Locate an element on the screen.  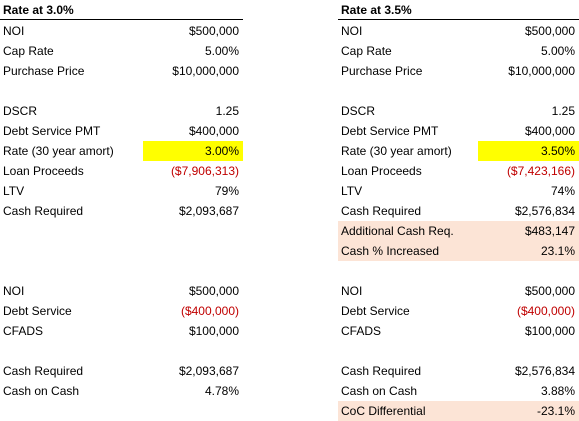
row-value: ($7,423,166) is located at coordinates (540, 171).